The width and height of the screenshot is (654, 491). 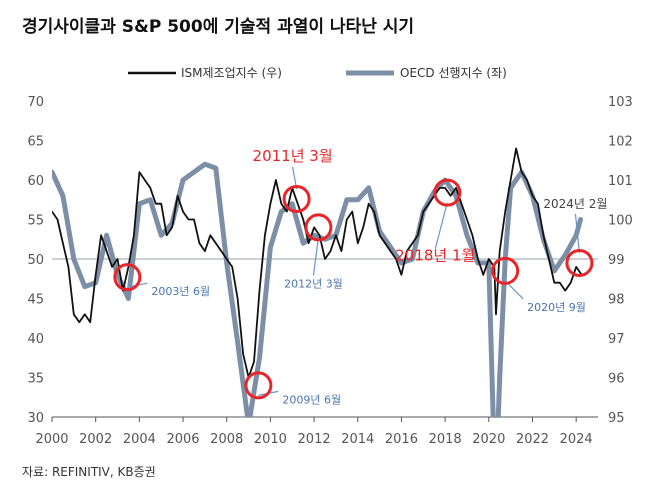 I want to click on annotation-2018년 1월: 2018년 1월, so click(x=435, y=221).